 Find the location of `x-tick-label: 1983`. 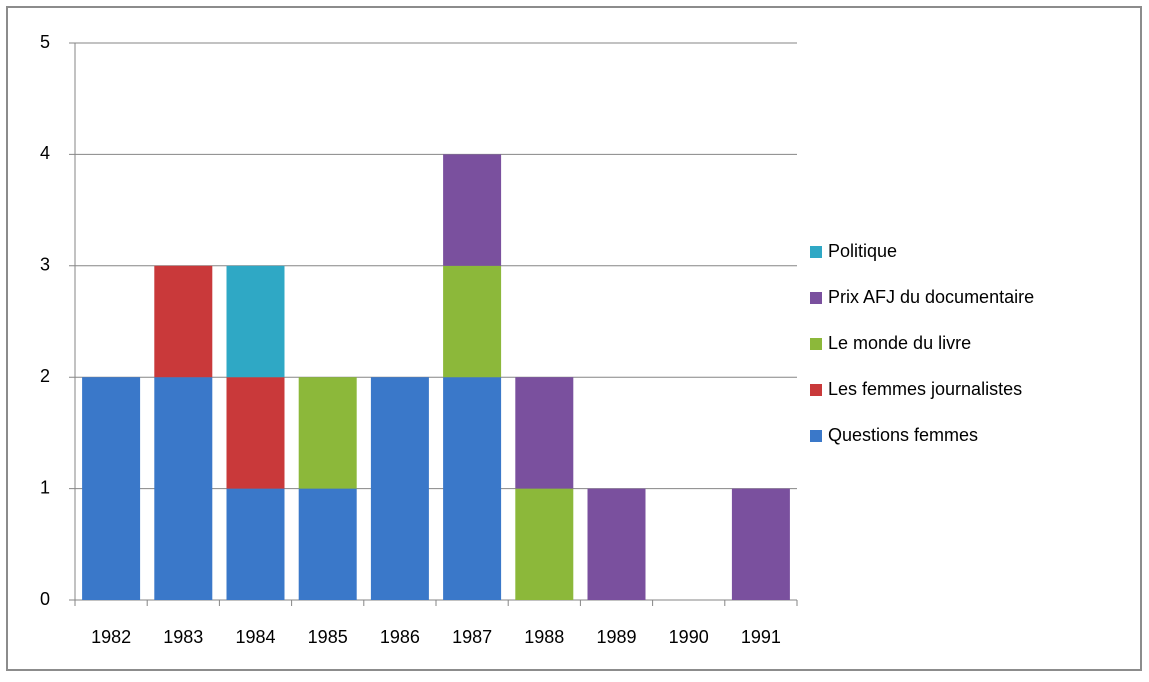

x-tick-label: 1983 is located at coordinates (183, 637).